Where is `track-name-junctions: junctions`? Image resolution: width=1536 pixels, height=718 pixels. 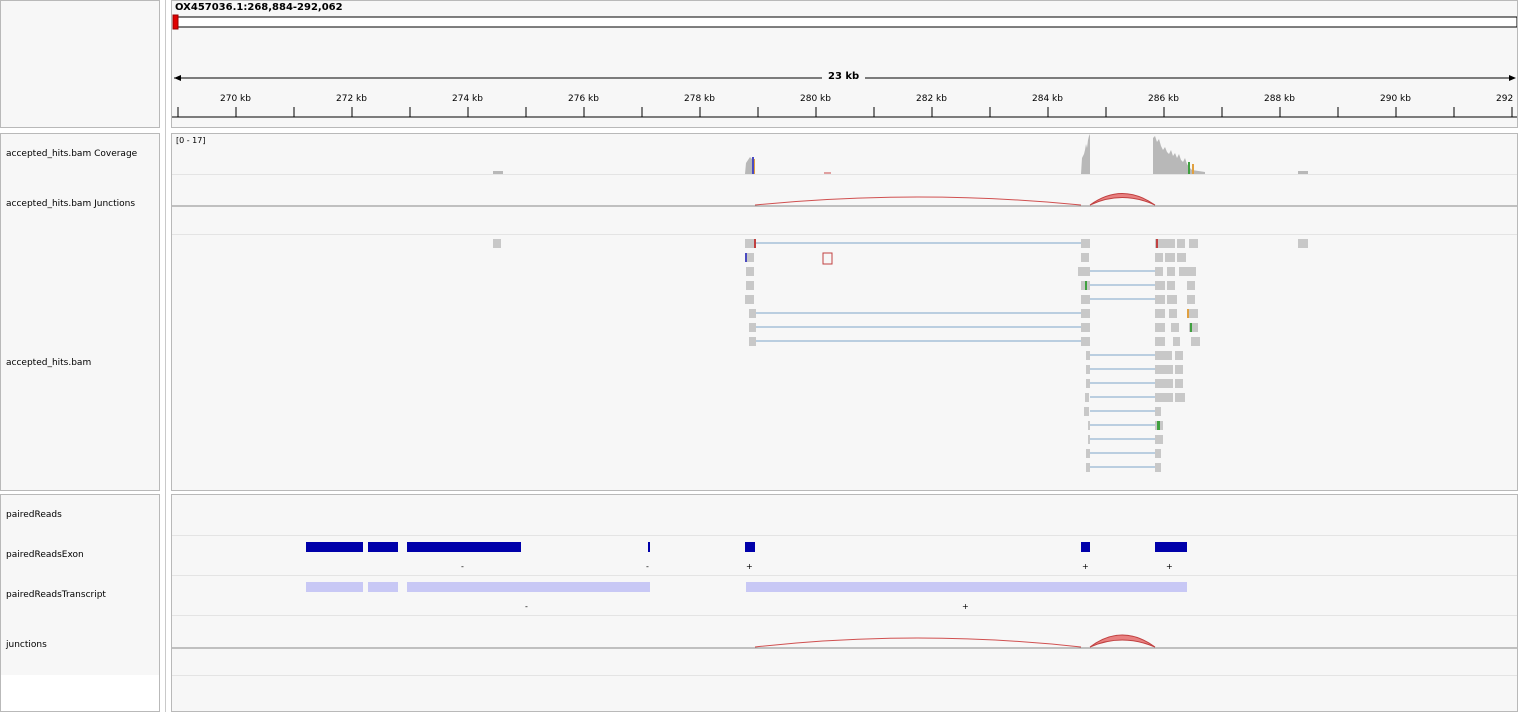 track-name-junctions: junctions is located at coordinates (26, 645).